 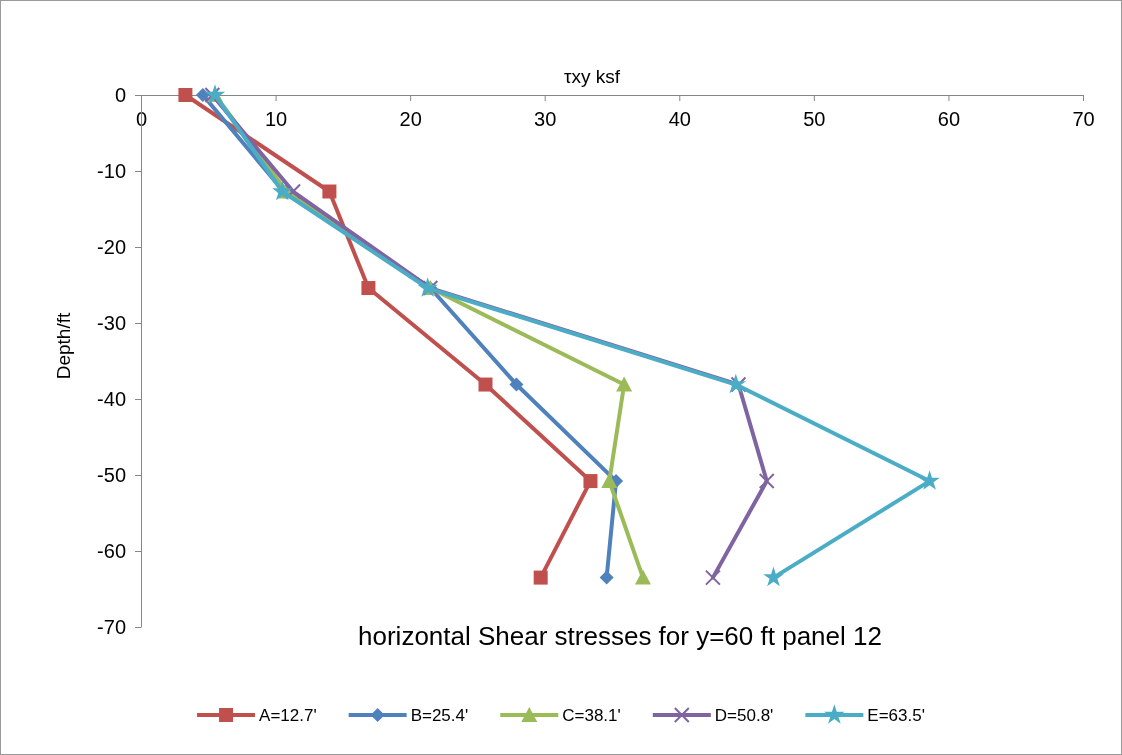 What do you see at coordinates (111, 246) in the screenshot?
I see `y-tick-label: -20` at bounding box center [111, 246].